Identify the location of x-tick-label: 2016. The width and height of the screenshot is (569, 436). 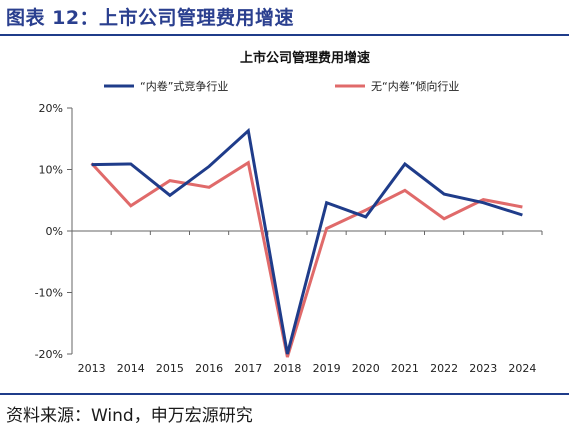
(209, 368).